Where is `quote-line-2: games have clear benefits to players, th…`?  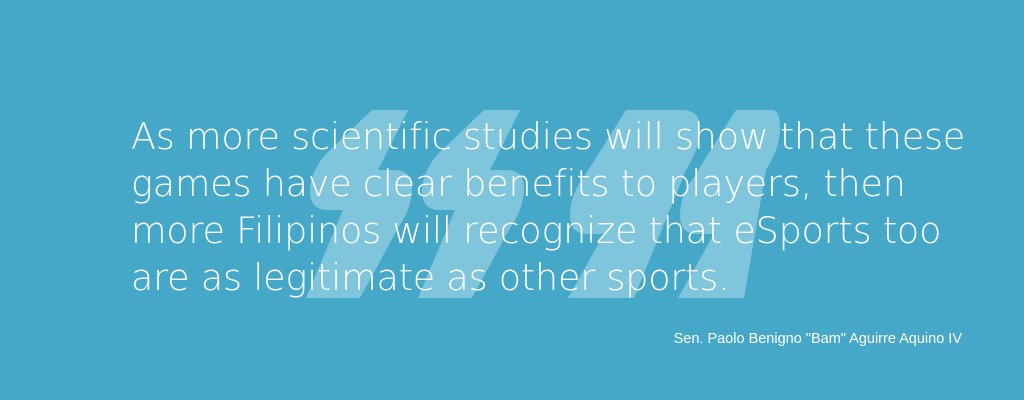 quote-line-2: games have clear benefits to players, th… is located at coordinates (518, 183).